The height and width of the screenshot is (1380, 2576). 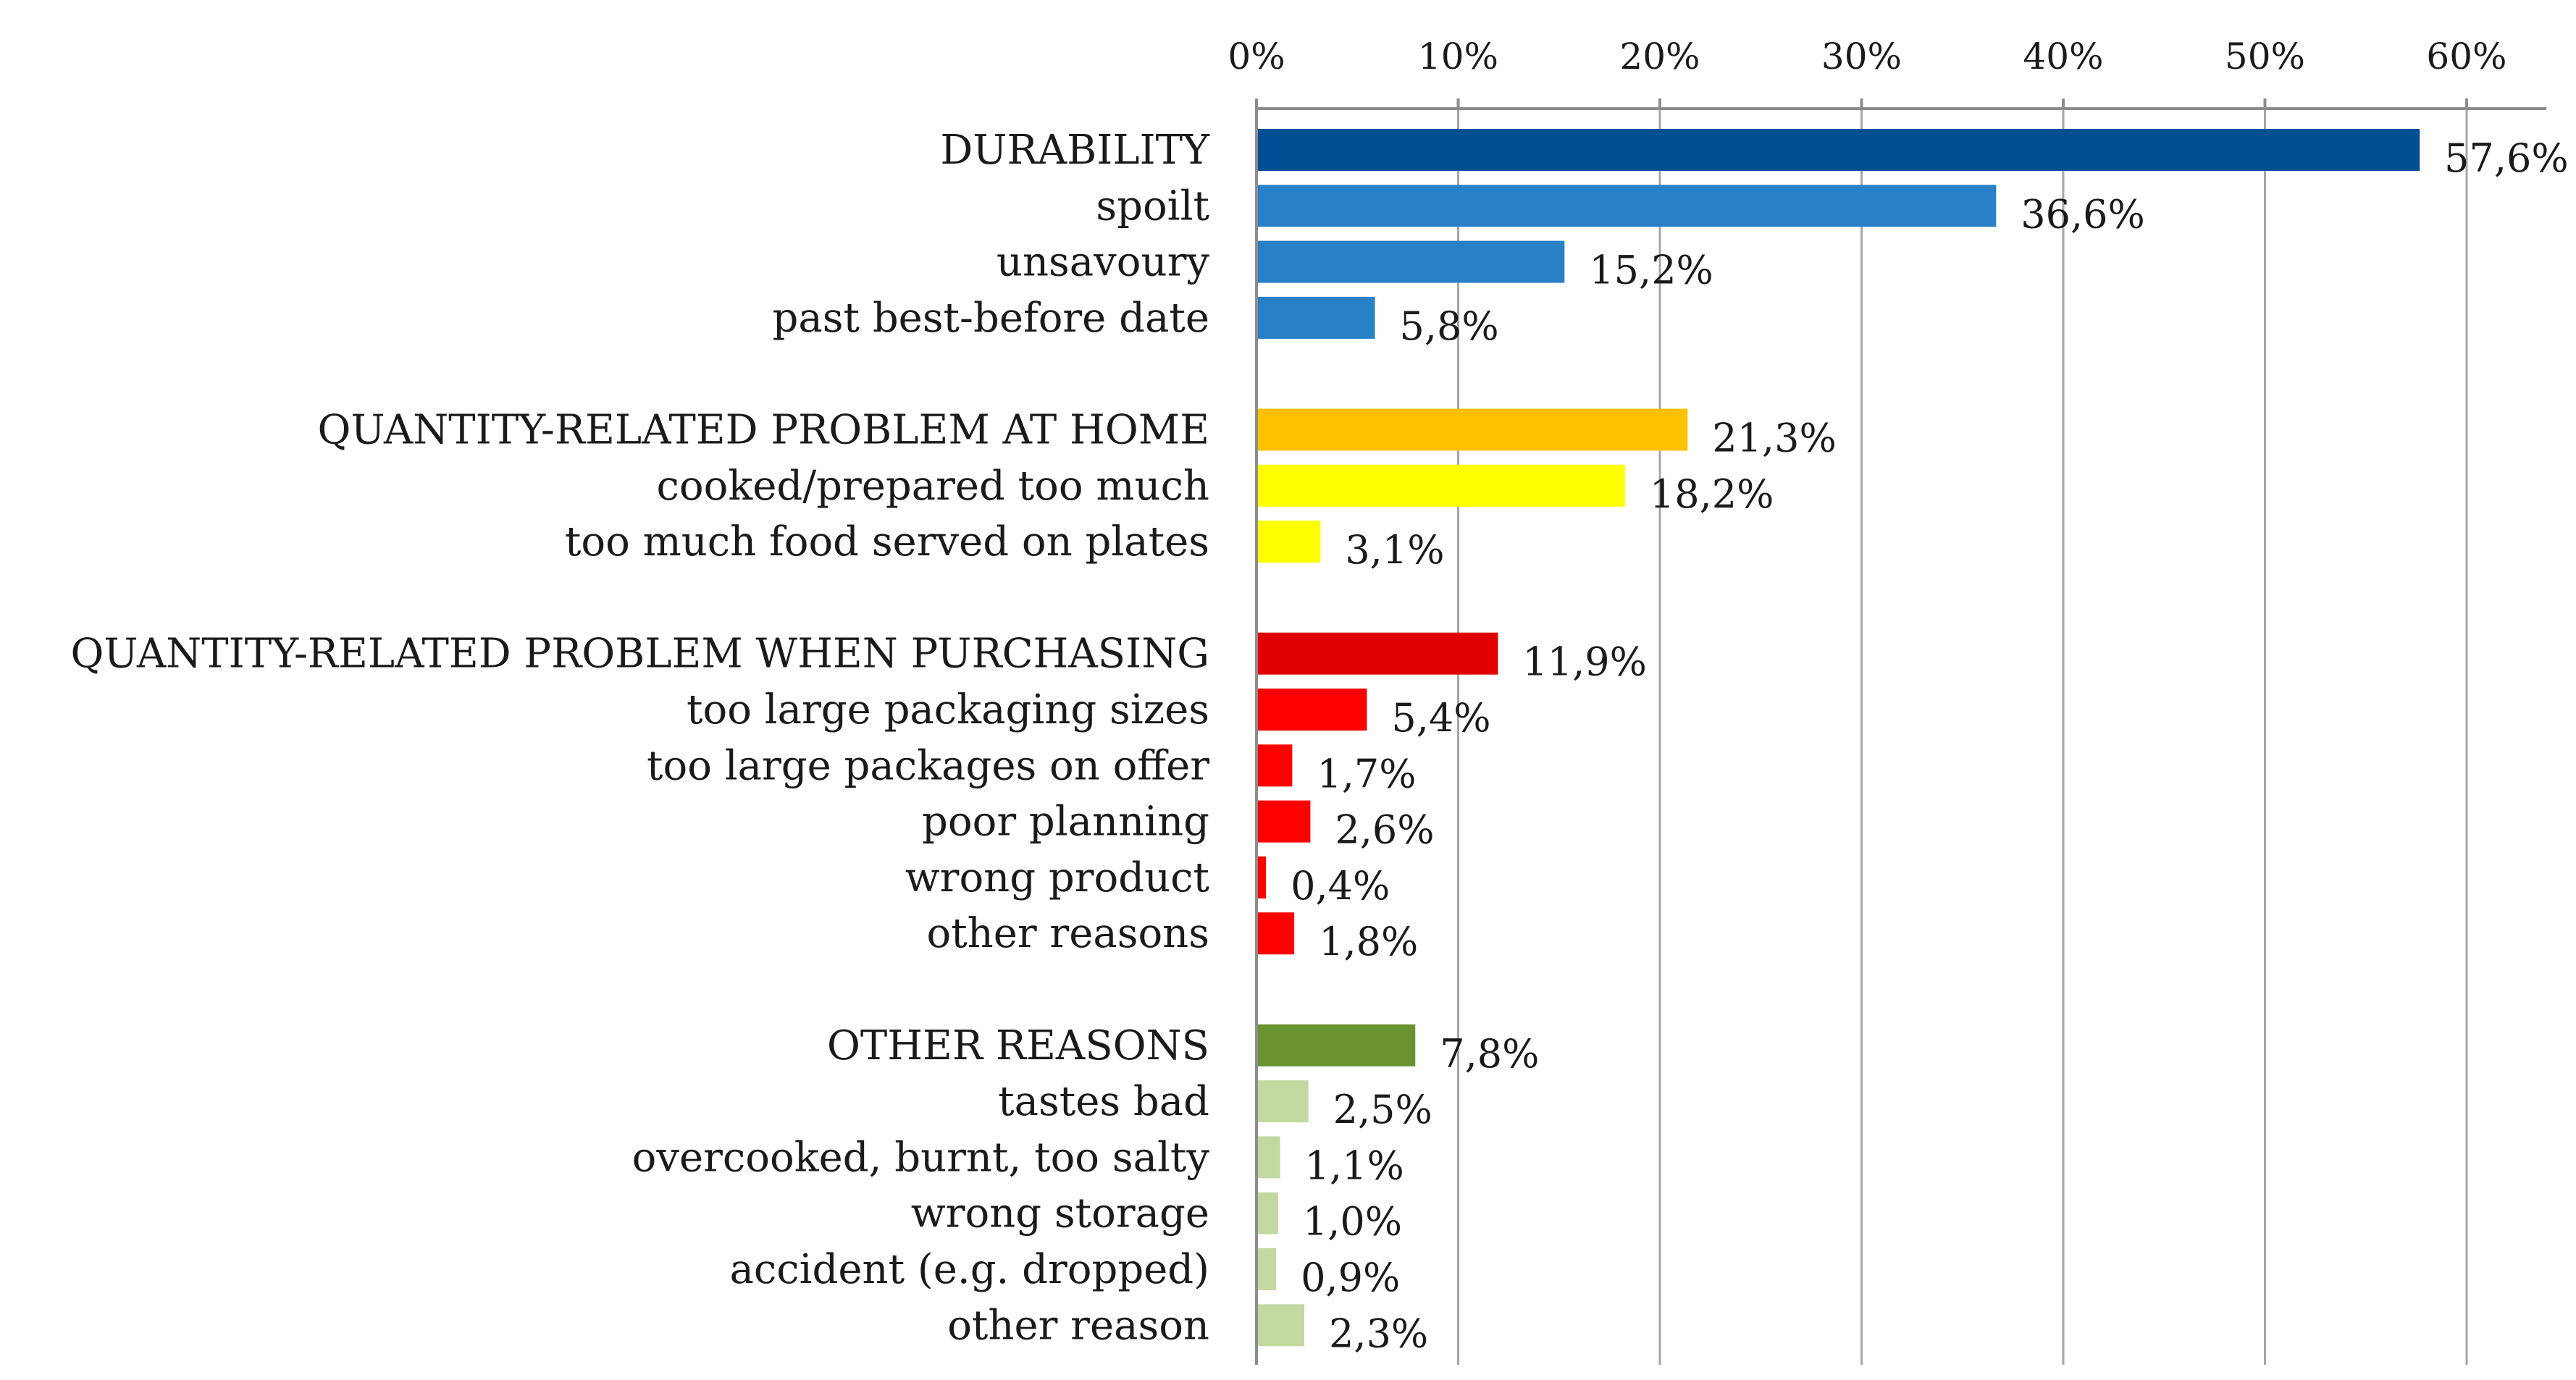 What do you see at coordinates (1584, 662) in the screenshot?
I see `value-label: 11,9%` at bounding box center [1584, 662].